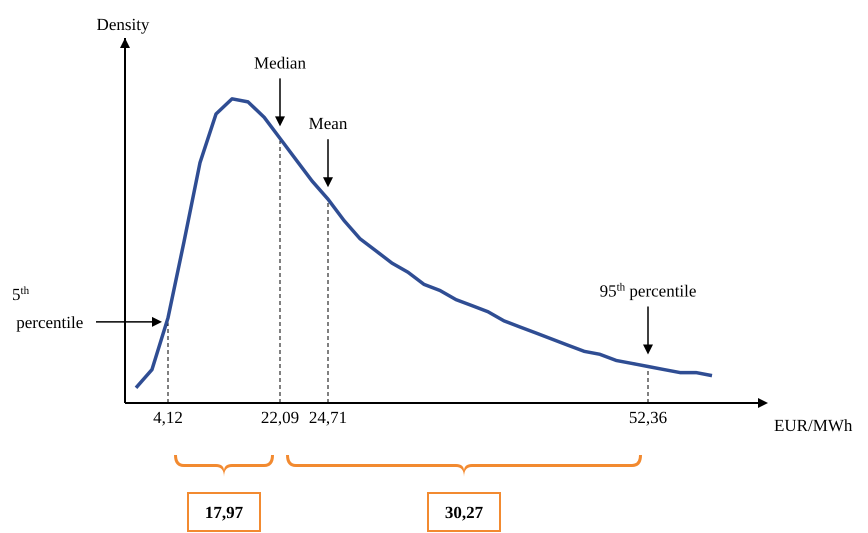  Describe the element at coordinates (648, 291) in the screenshot. I see `annotation: 95$^{th}$ percentile` at that location.